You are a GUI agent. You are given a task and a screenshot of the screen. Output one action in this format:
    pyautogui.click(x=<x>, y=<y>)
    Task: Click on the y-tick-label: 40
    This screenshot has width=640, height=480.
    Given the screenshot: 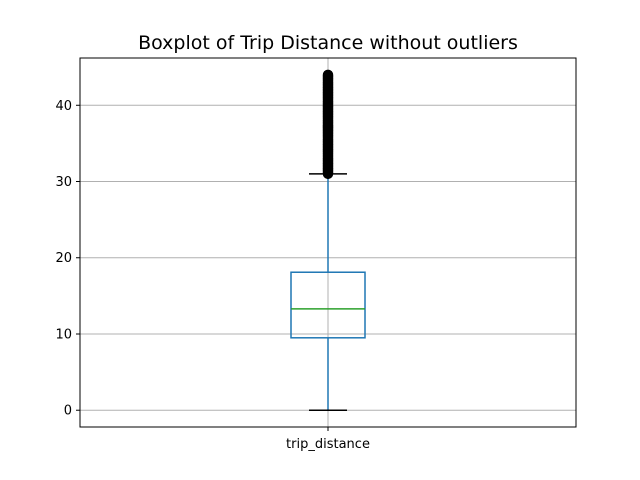 What is the action you would take?
    pyautogui.click(x=63, y=106)
    